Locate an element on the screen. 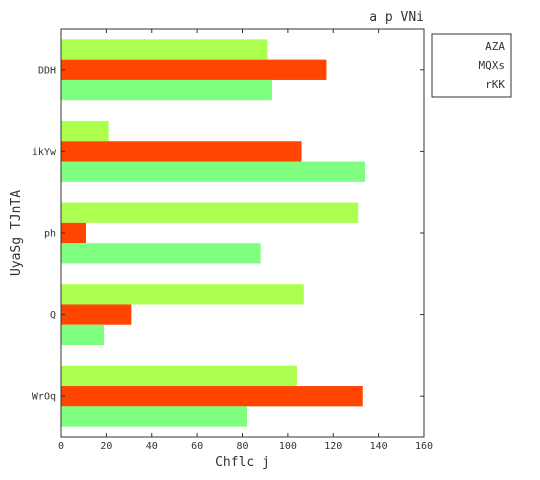 The image size is (540, 480). bar-ikYw-MQXs is located at coordinates (181, 151).